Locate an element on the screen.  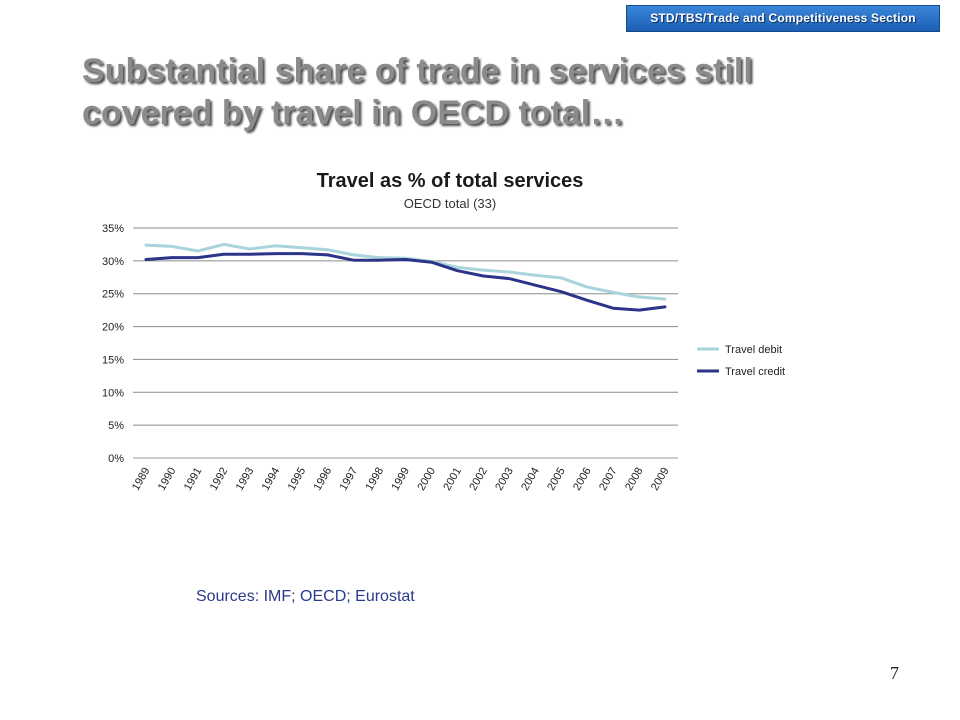
y-tick-label: 35% is located at coordinates (113, 229).